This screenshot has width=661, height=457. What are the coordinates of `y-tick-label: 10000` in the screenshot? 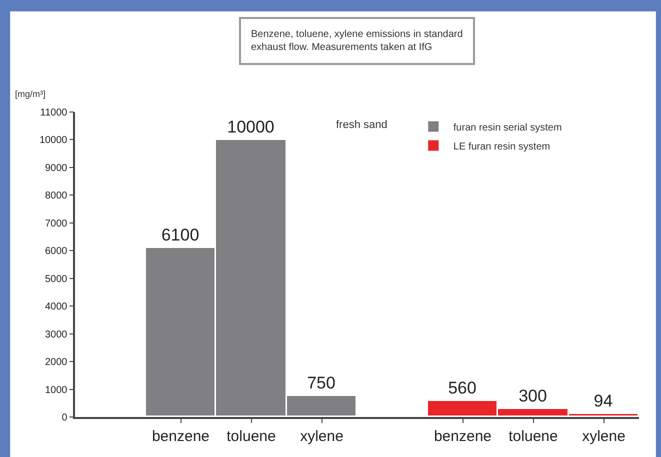 It's located at (53, 140).